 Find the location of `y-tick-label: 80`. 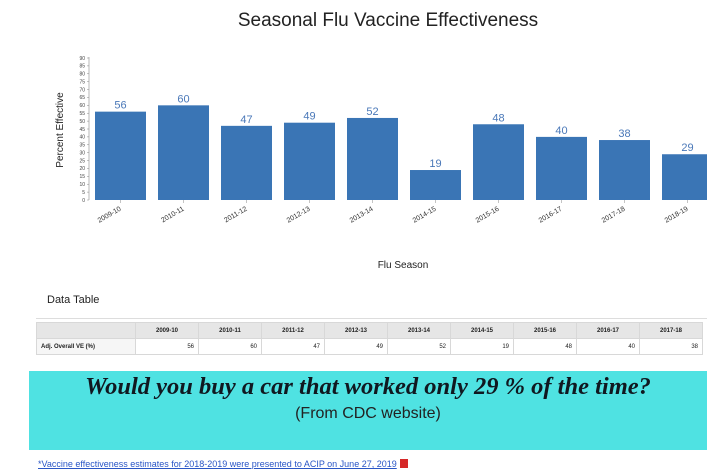

y-tick-label: 80 is located at coordinates (82, 75).